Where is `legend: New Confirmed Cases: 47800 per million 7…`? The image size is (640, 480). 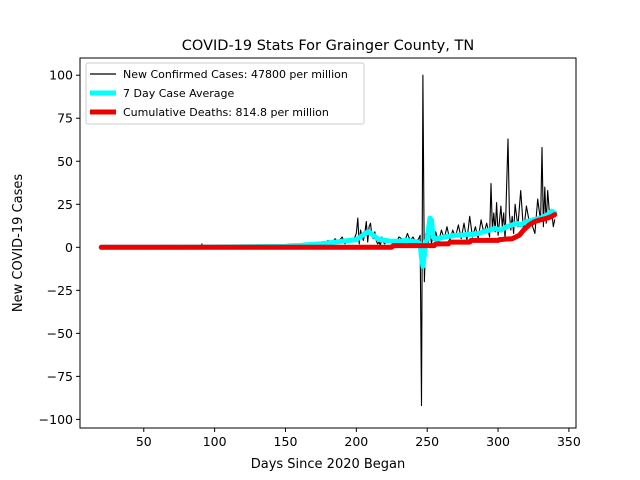 legend: New Confirmed Cases: 47800 per million 7… is located at coordinates (225, 93).